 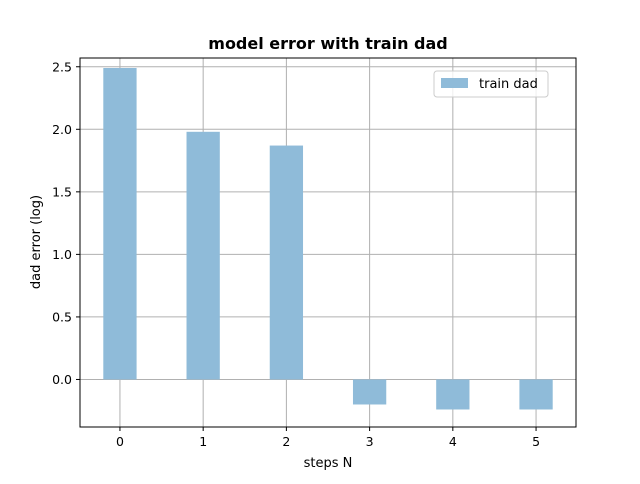 What do you see at coordinates (62, 316) in the screenshot?
I see `y-tick-label: 0.5` at bounding box center [62, 316].